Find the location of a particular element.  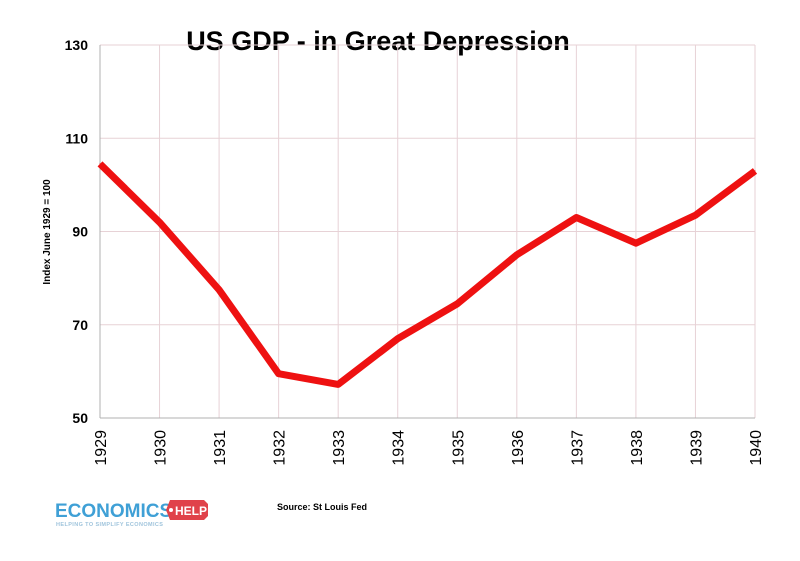

x-tick-label: 1936 is located at coordinates (518, 448).